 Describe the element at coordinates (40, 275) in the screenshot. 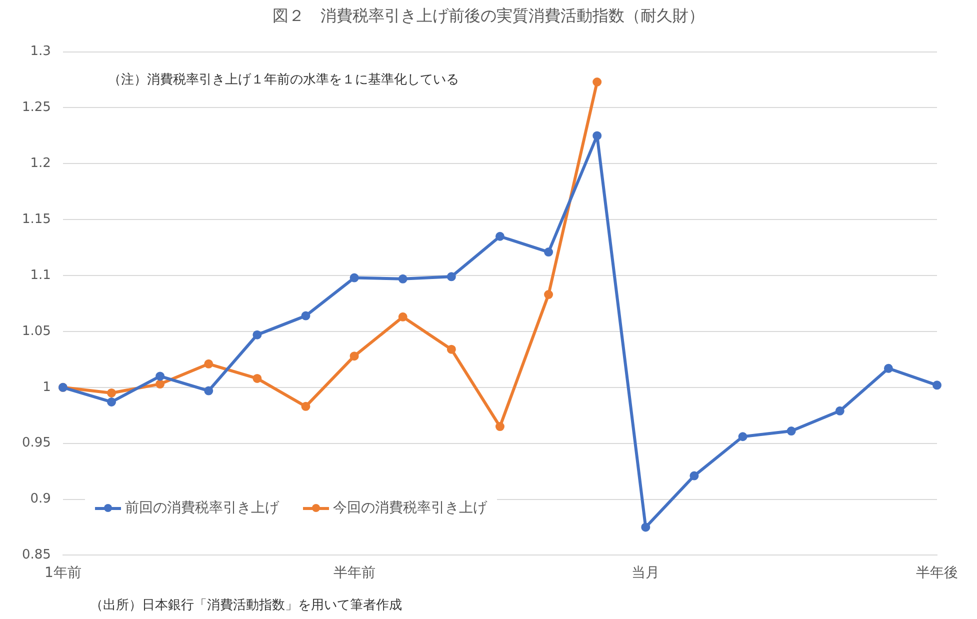

I see `y-tick-label: 1.1` at that location.